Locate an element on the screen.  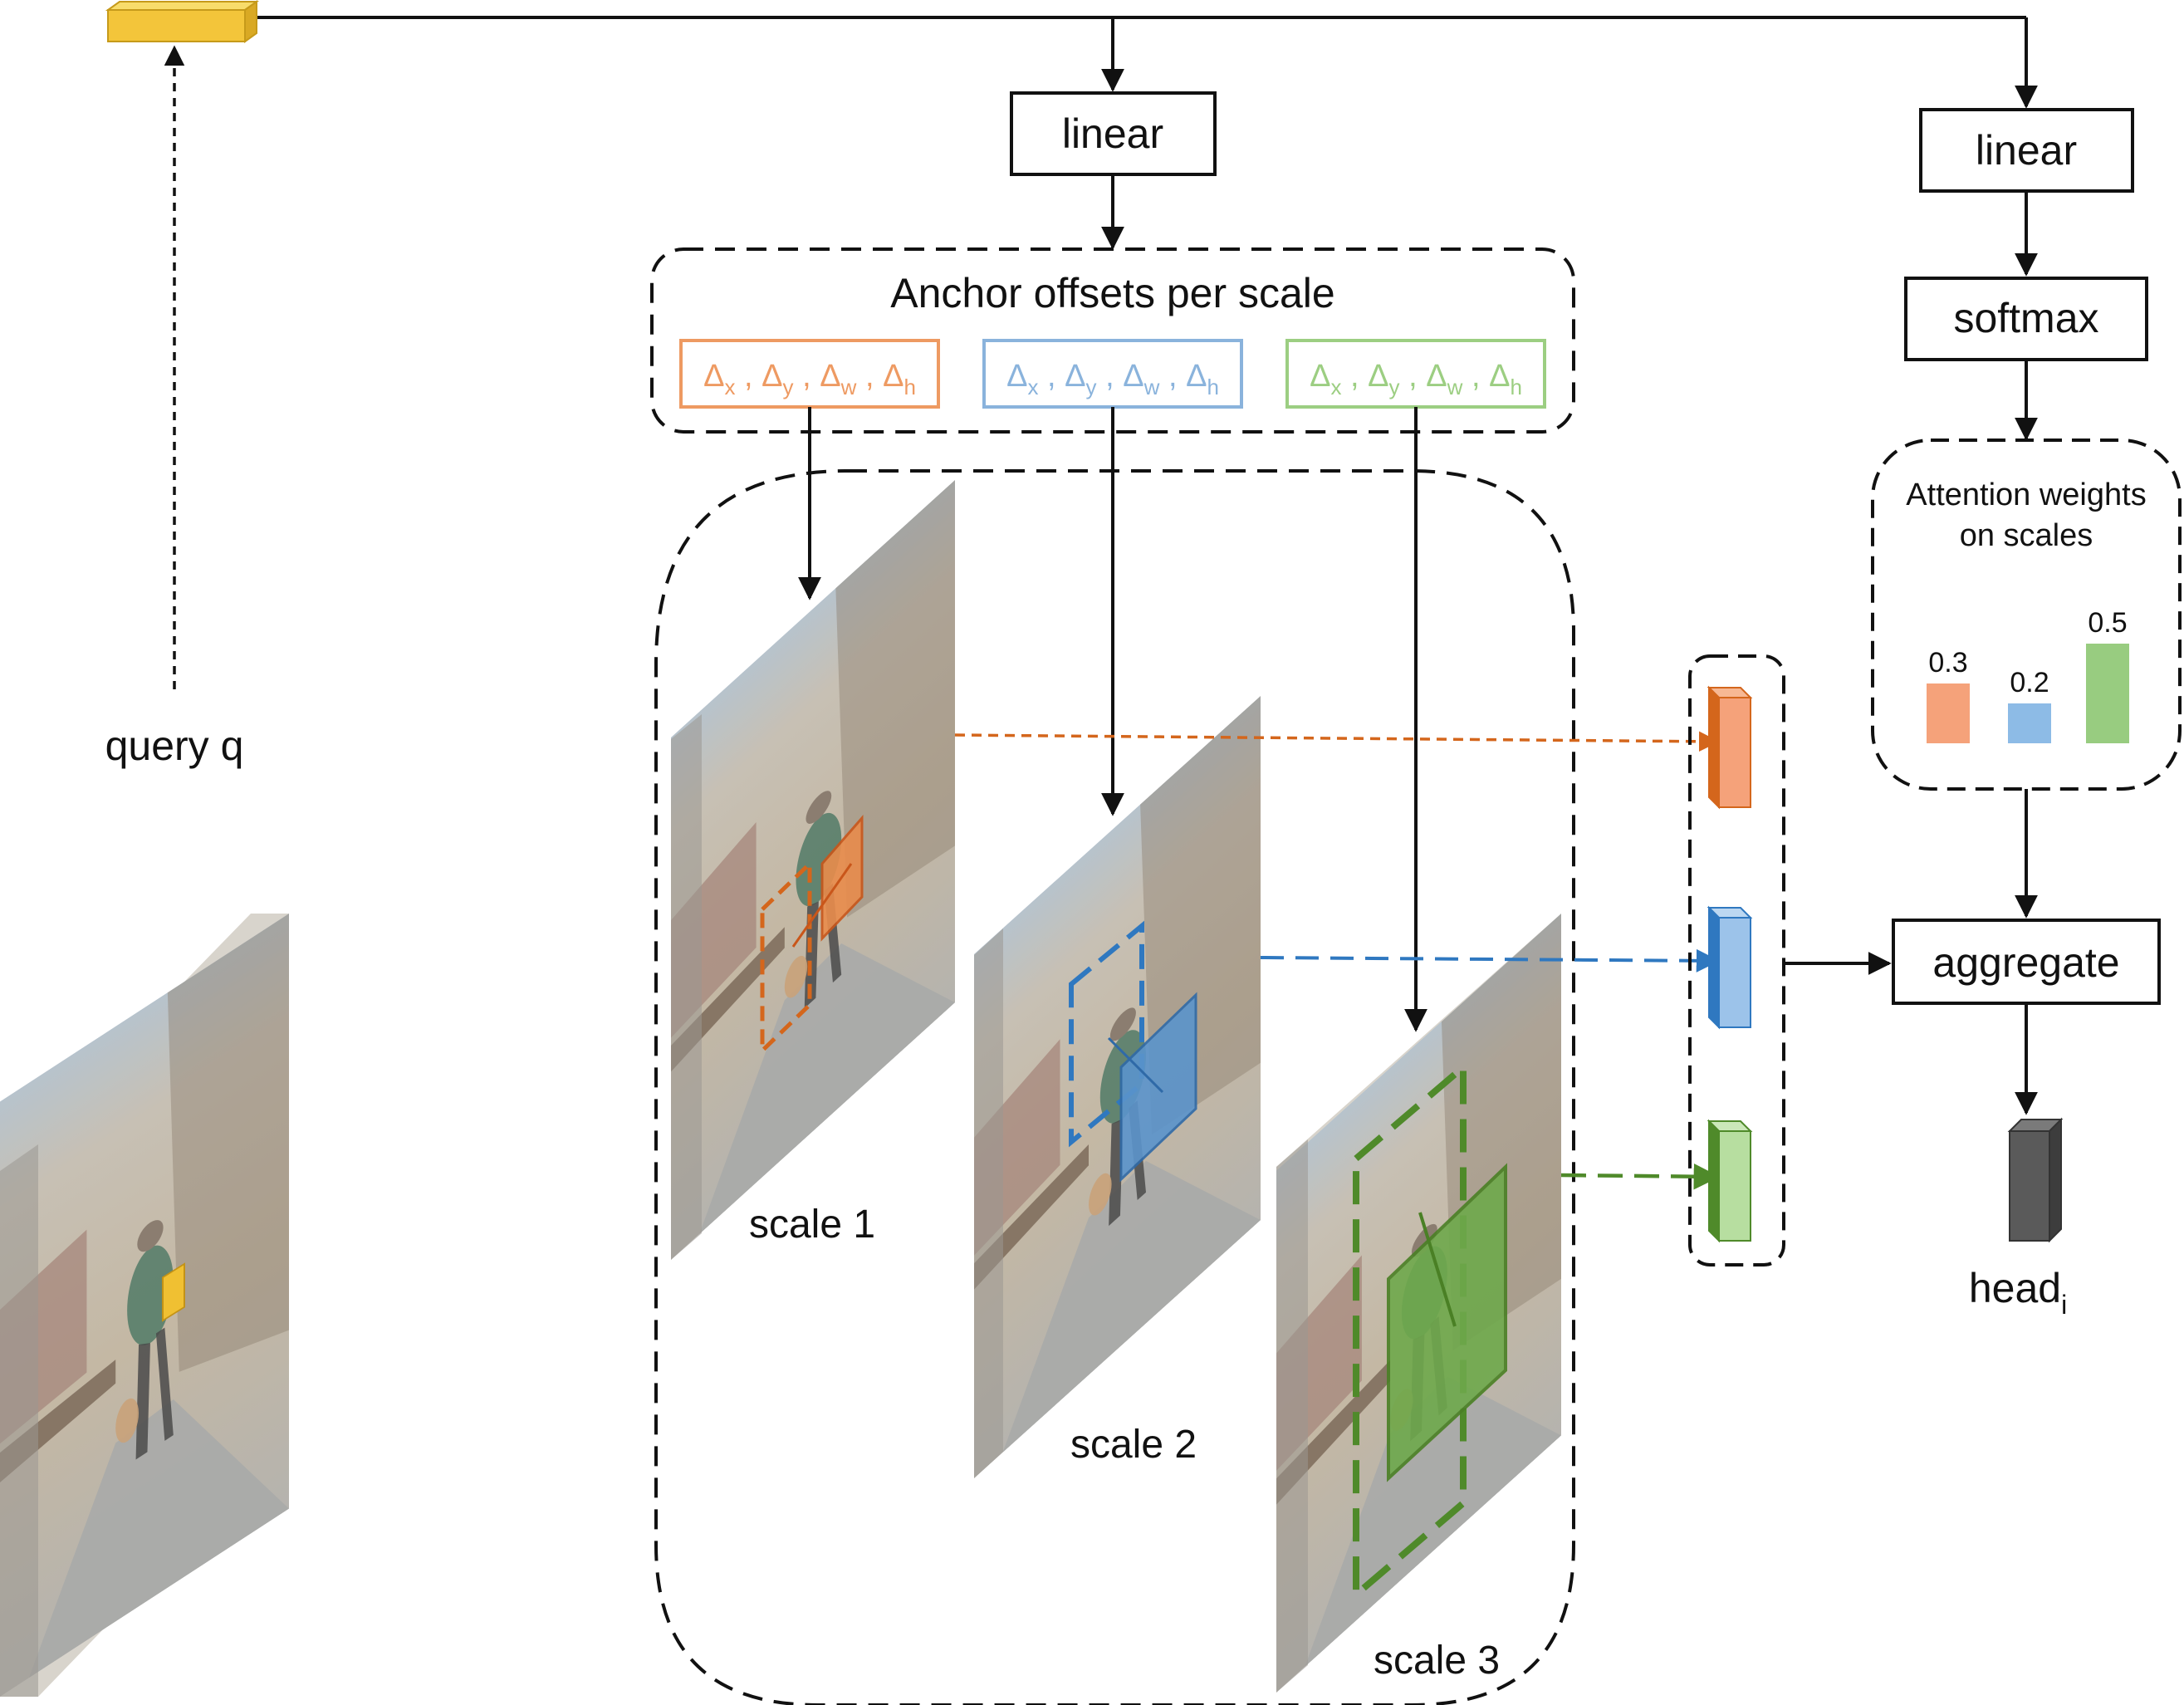
scale-2-label: scale 2 is located at coordinates (1133, 1445).